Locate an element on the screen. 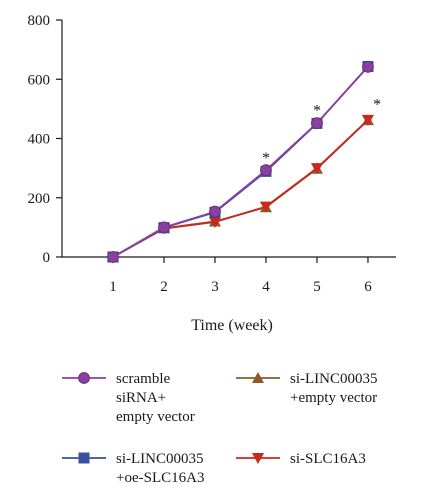 The image size is (424, 500). x-tick-label: 1 is located at coordinates (113, 287).